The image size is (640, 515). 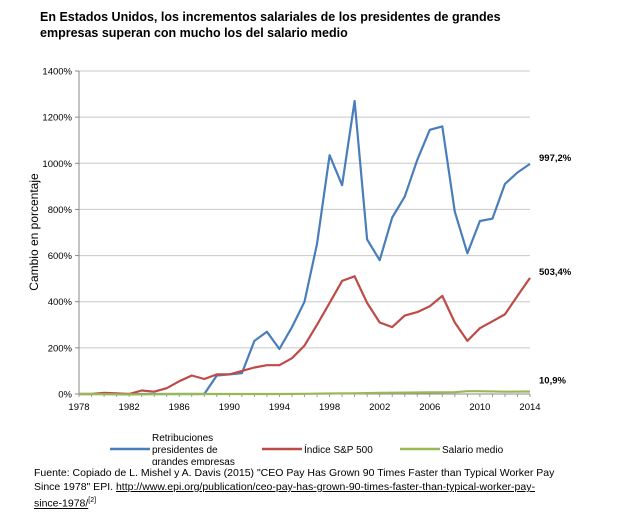 I want to click on y-tick-label: 0%, so click(x=65, y=395).